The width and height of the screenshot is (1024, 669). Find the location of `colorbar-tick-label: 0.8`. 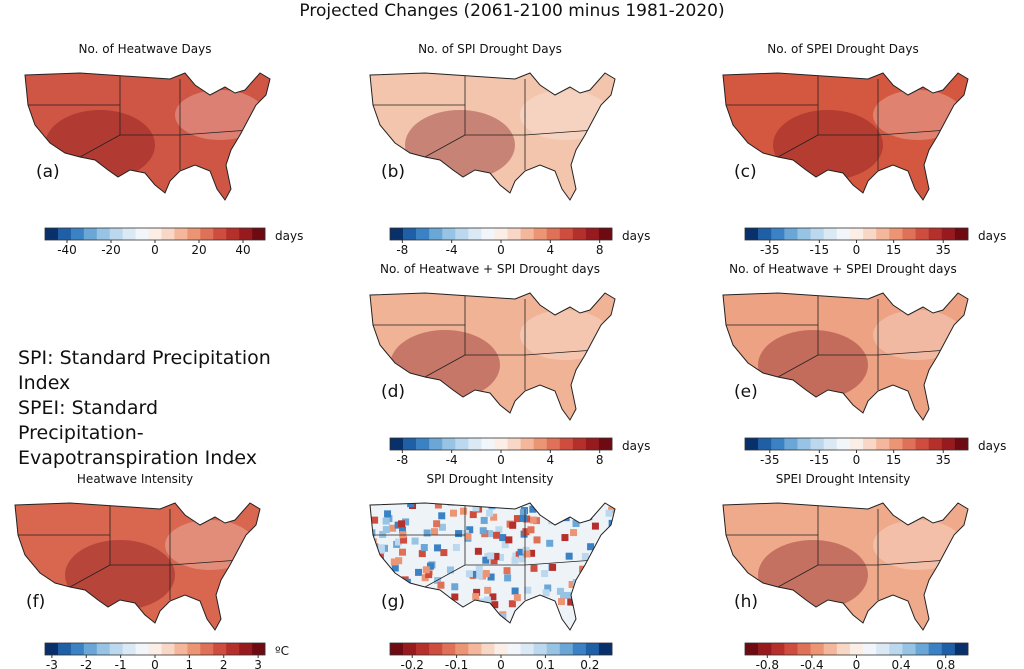

colorbar-tick-label: 0.8 is located at coordinates (945, 663).